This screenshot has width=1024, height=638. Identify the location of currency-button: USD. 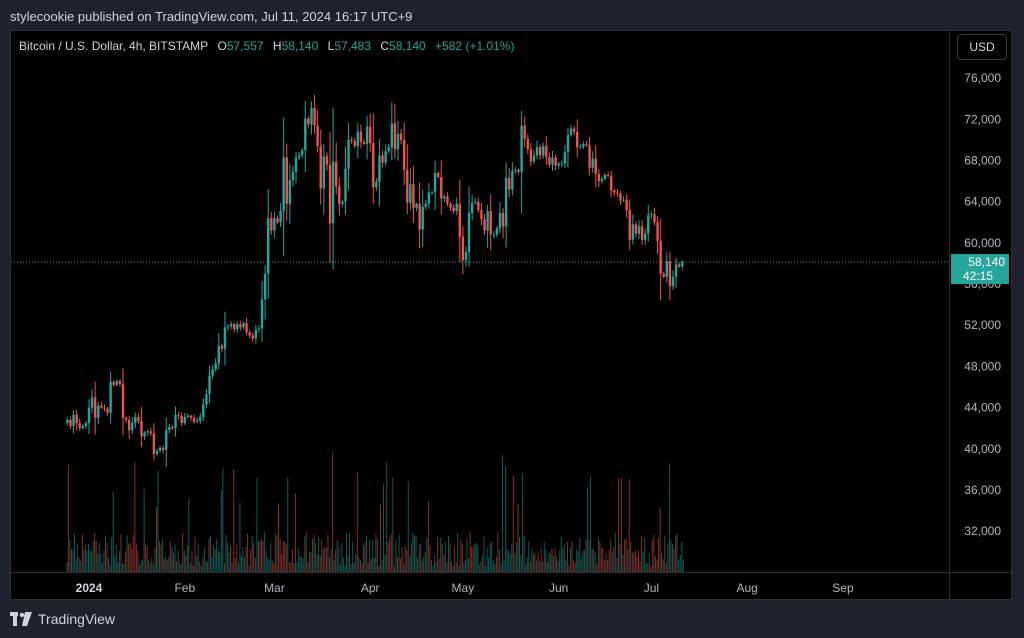
(982, 47).